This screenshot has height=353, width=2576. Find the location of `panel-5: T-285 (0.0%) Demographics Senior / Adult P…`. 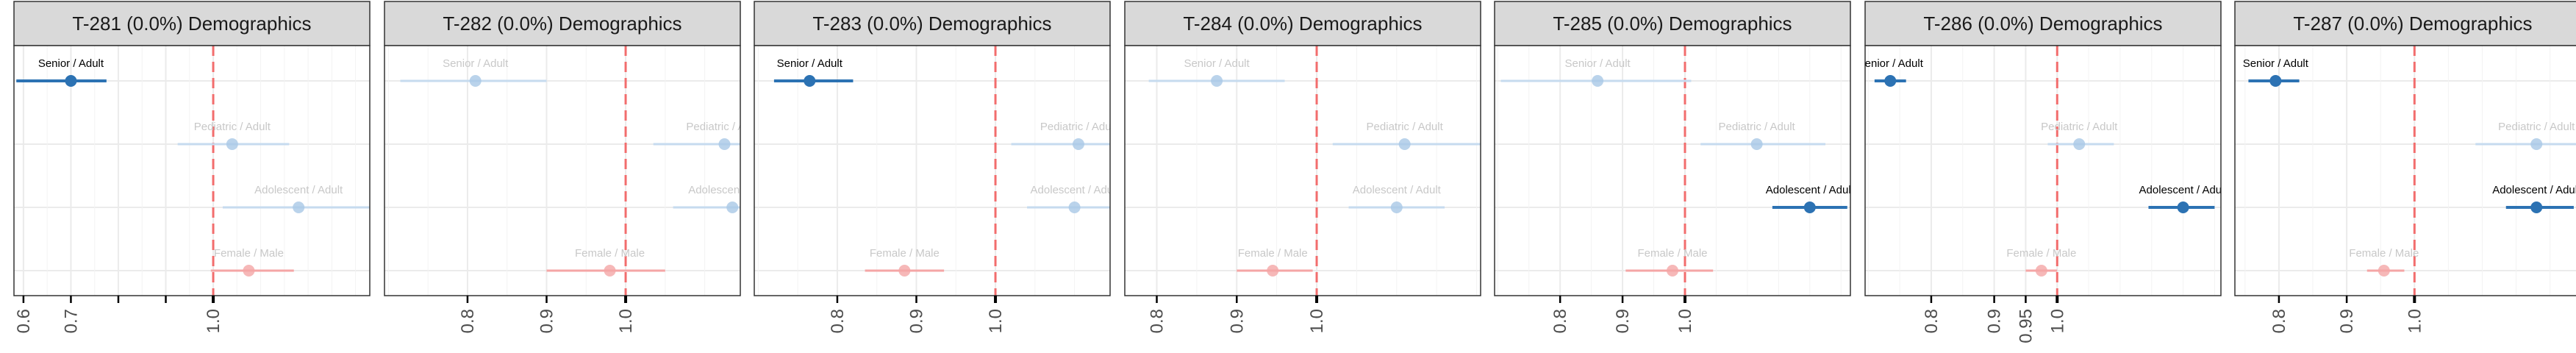

panel-5: T-285 (0.0%) Demographics Senior / Adult P… is located at coordinates (1674, 167).